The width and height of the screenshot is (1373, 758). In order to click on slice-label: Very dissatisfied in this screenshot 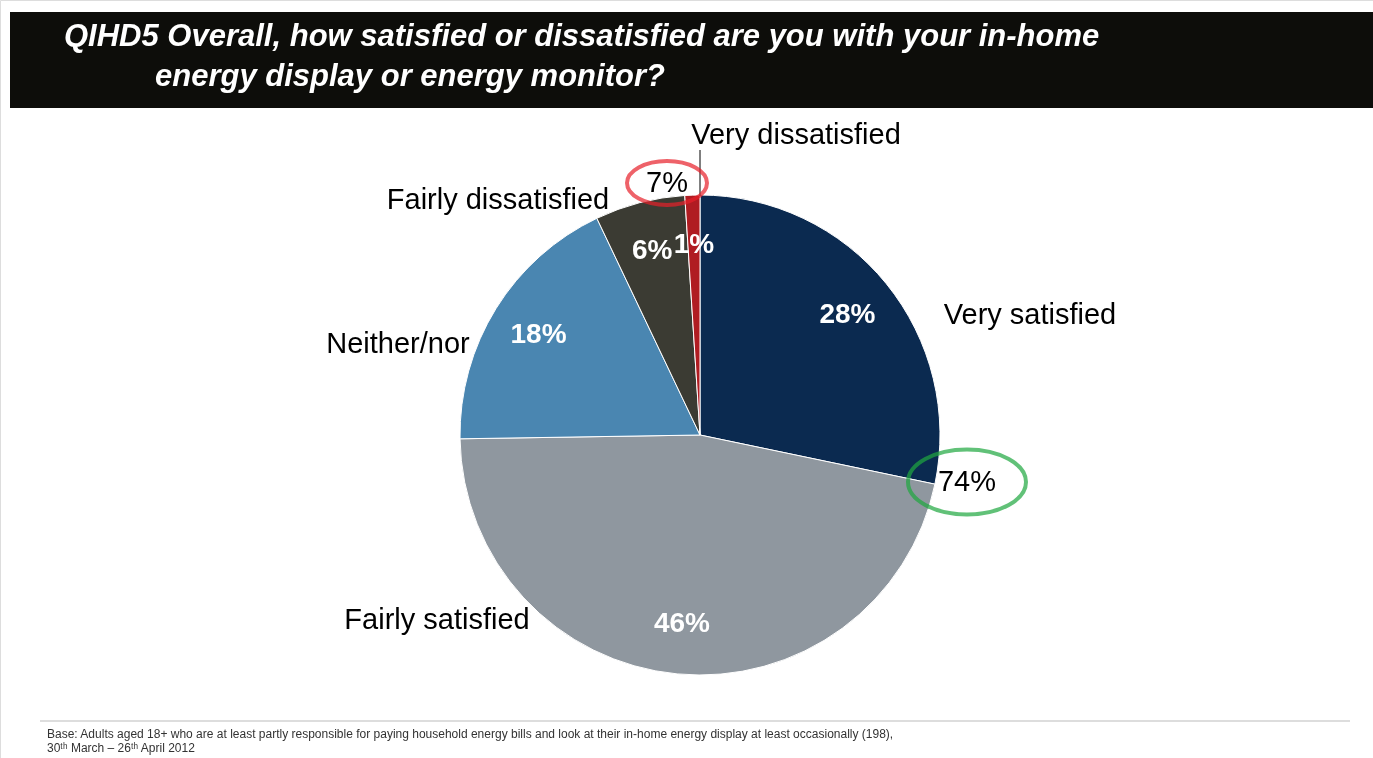, I will do `click(796, 134)`.